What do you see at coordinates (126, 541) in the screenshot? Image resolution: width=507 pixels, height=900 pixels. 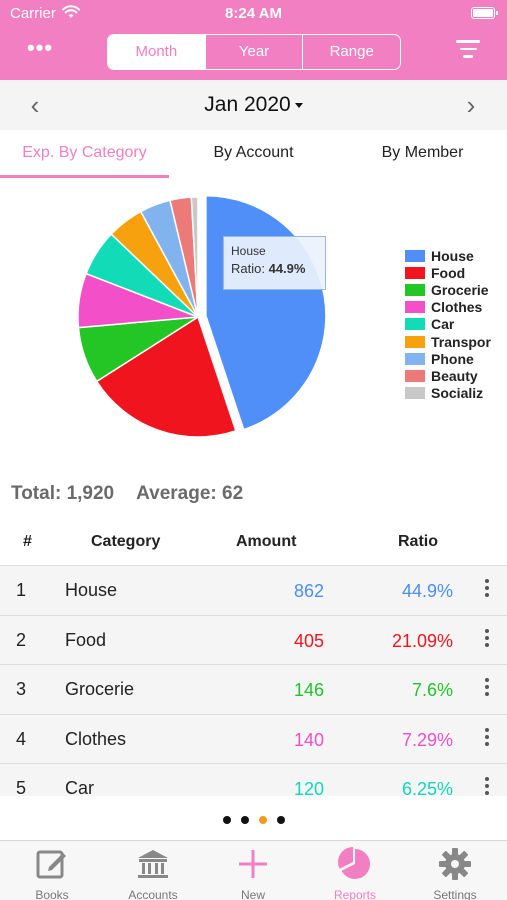 I see `column-header-category: Category` at bounding box center [126, 541].